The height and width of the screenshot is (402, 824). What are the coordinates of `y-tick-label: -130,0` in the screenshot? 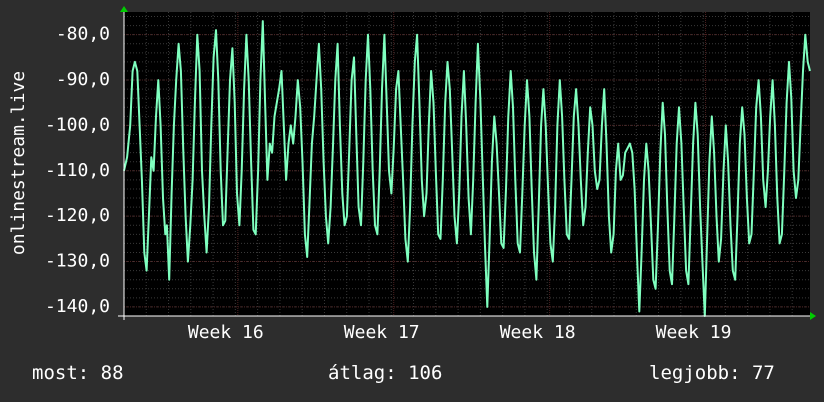 It's located at (77, 261).